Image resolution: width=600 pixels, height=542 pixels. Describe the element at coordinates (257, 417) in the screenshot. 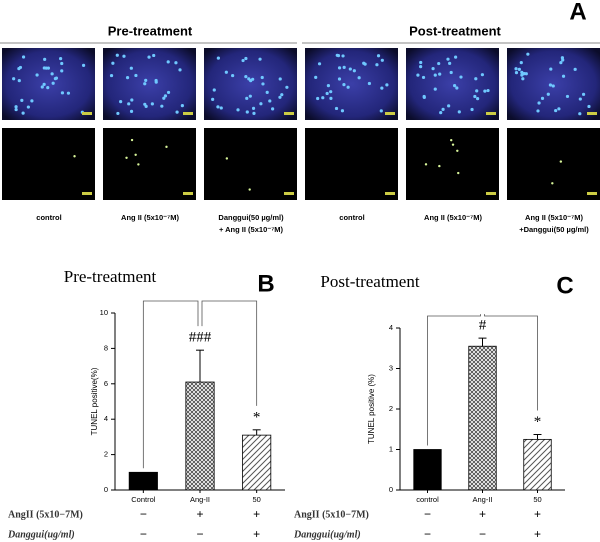

I see `significance: *` at that location.